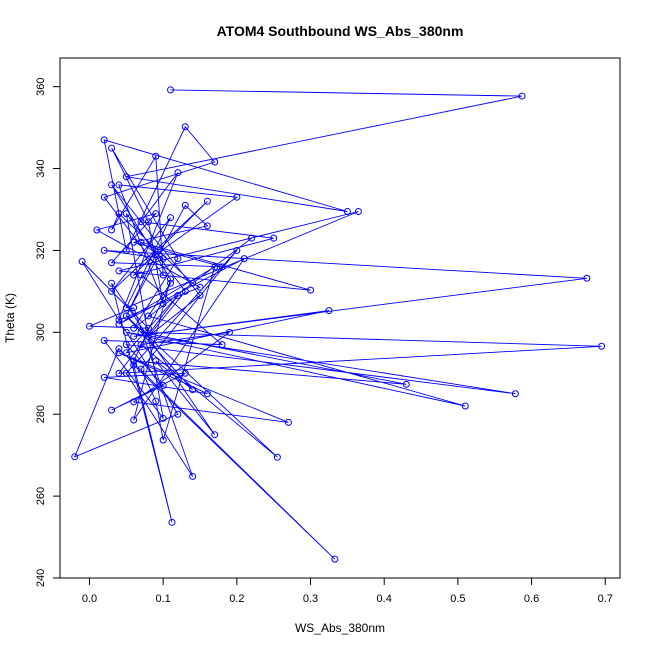 The width and height of the screenshot is (650, 650). What do you see at coordinates (41, 332) in the screenshot?
I see `y-tick-label: 300` at bounding box center [41, 332].